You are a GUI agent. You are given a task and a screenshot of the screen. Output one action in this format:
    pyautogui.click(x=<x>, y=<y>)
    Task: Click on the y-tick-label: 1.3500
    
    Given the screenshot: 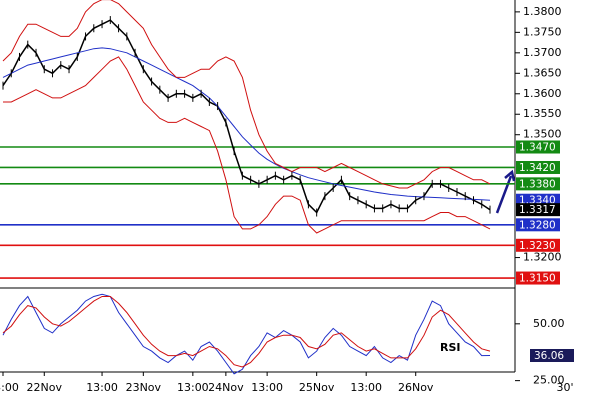 What is the action you would take?
    pyautogui.click(x=542, y=134)
    